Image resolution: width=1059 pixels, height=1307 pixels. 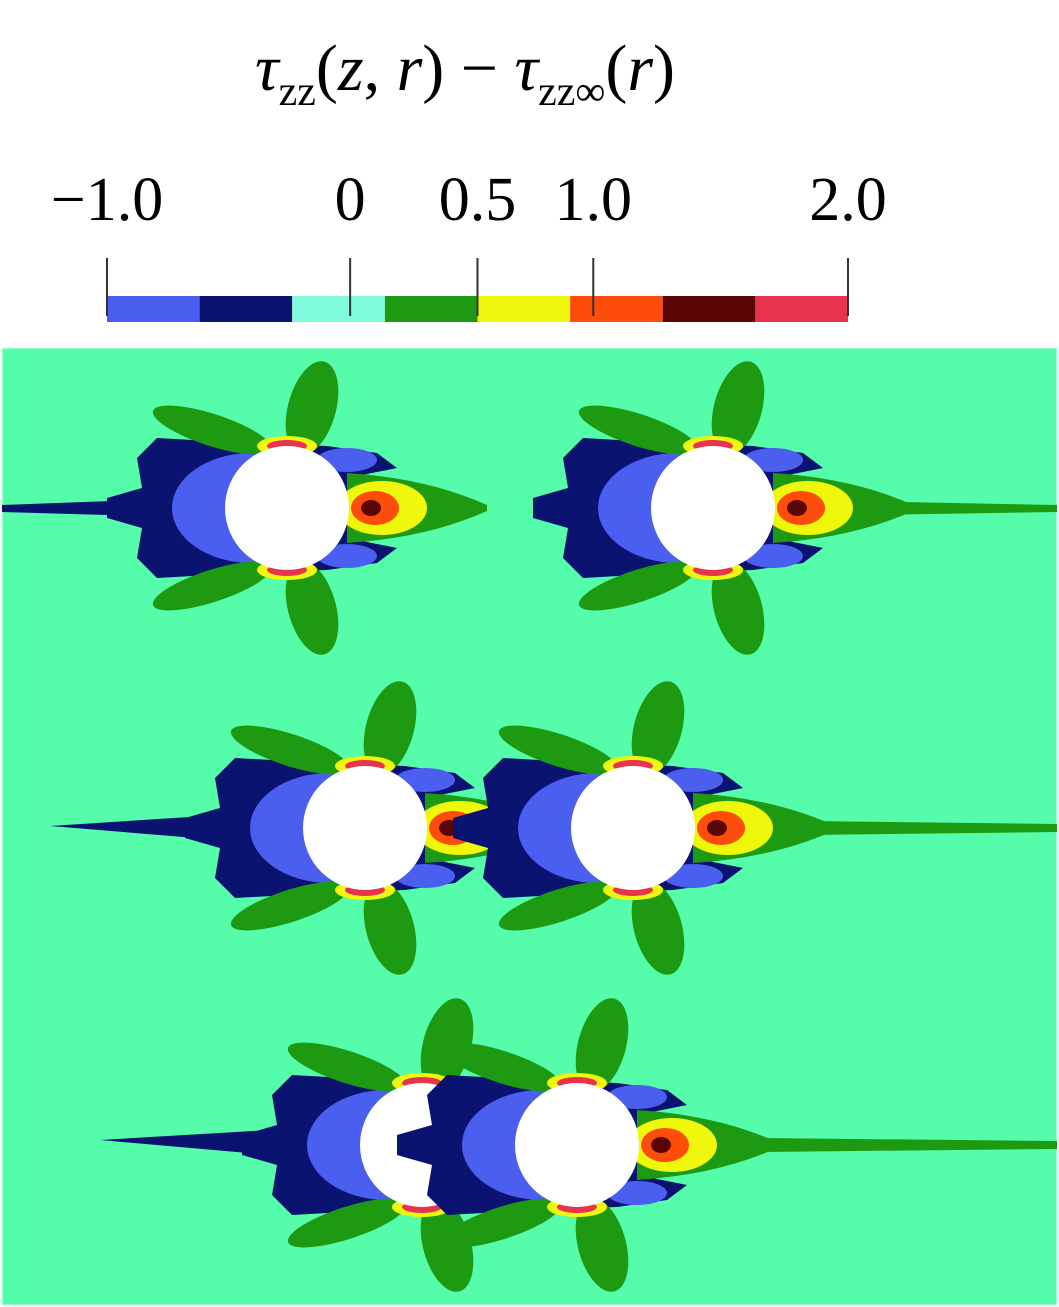 What do you see at coordinates (478, 200) in the screenshot?
I see `colorbar-tick-label: 0.5` at bounding box center [478, 200].